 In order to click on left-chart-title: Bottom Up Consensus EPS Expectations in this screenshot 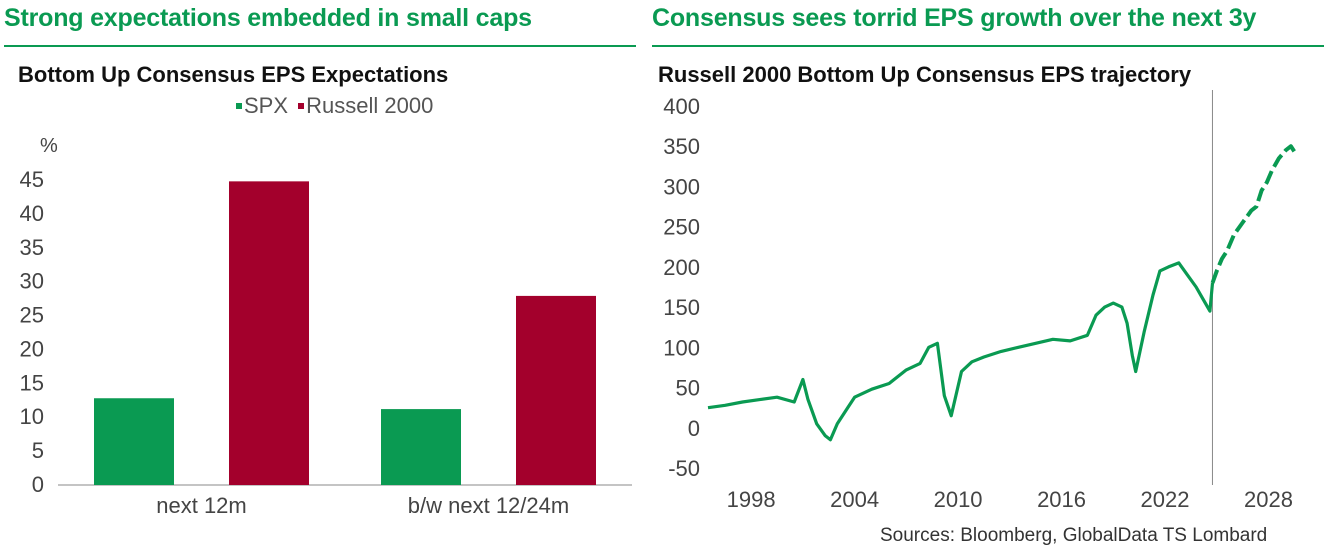, I will do `click(233, 74)`.